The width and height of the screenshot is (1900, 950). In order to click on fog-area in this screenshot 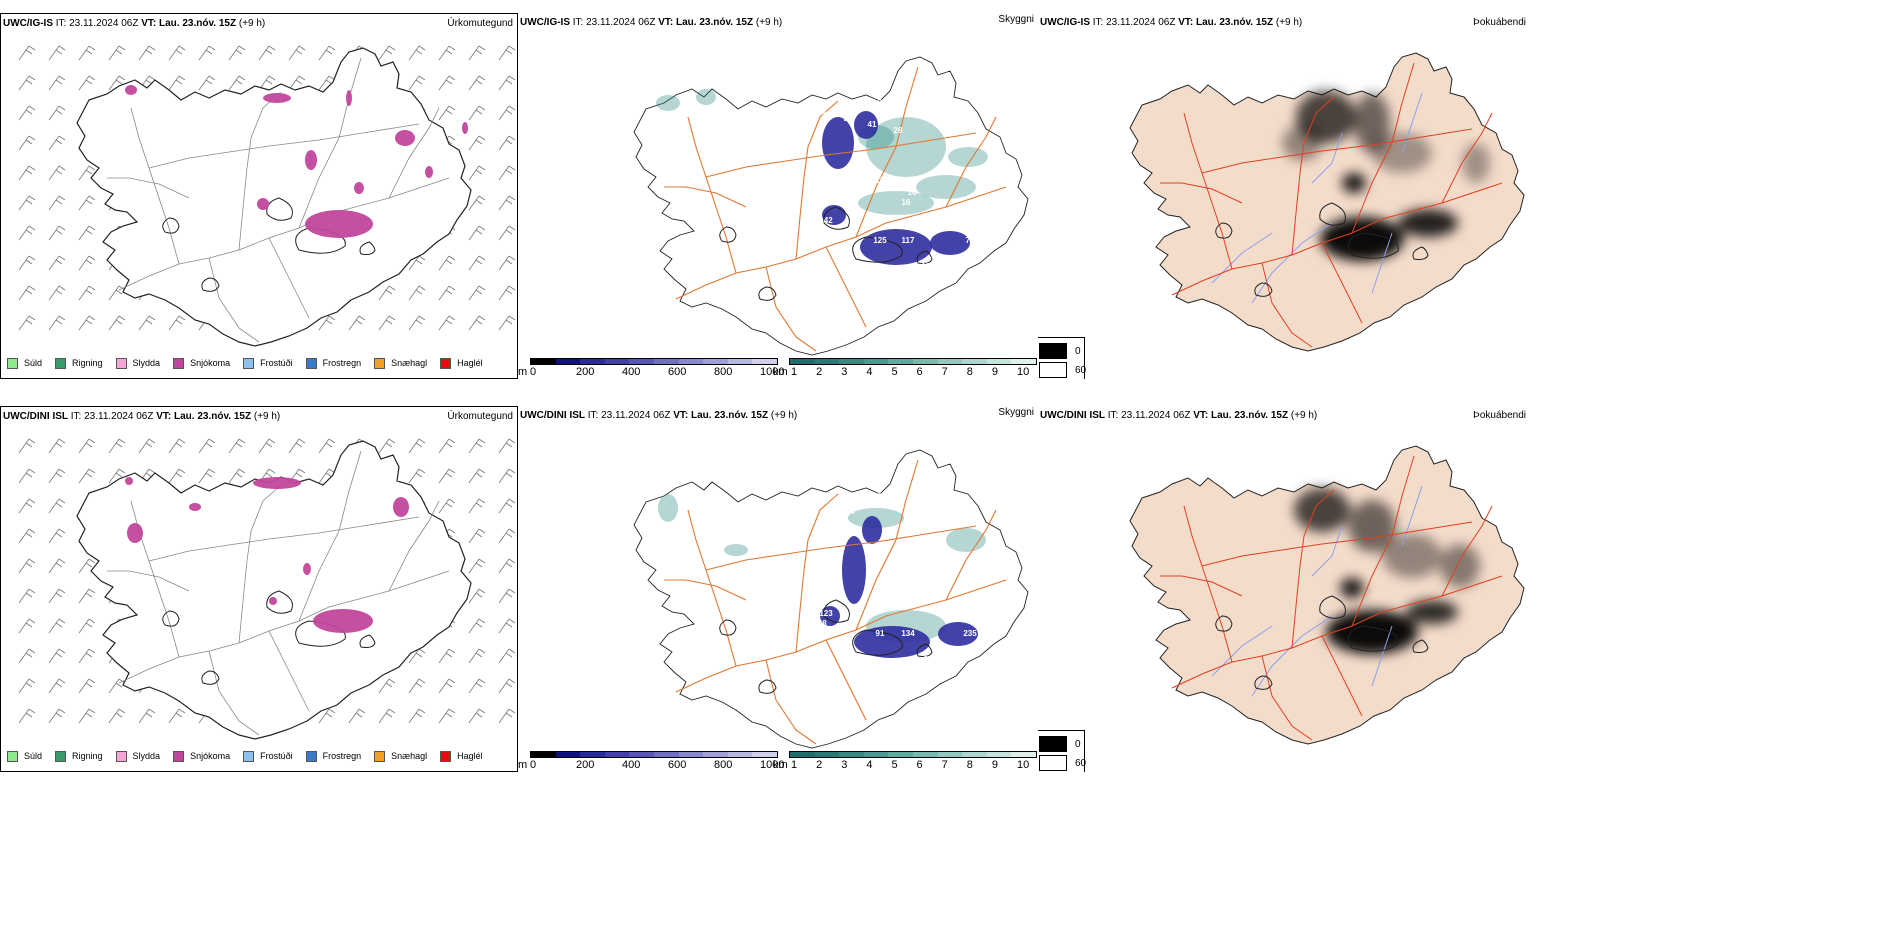, I will do `click(1372, 123)`.